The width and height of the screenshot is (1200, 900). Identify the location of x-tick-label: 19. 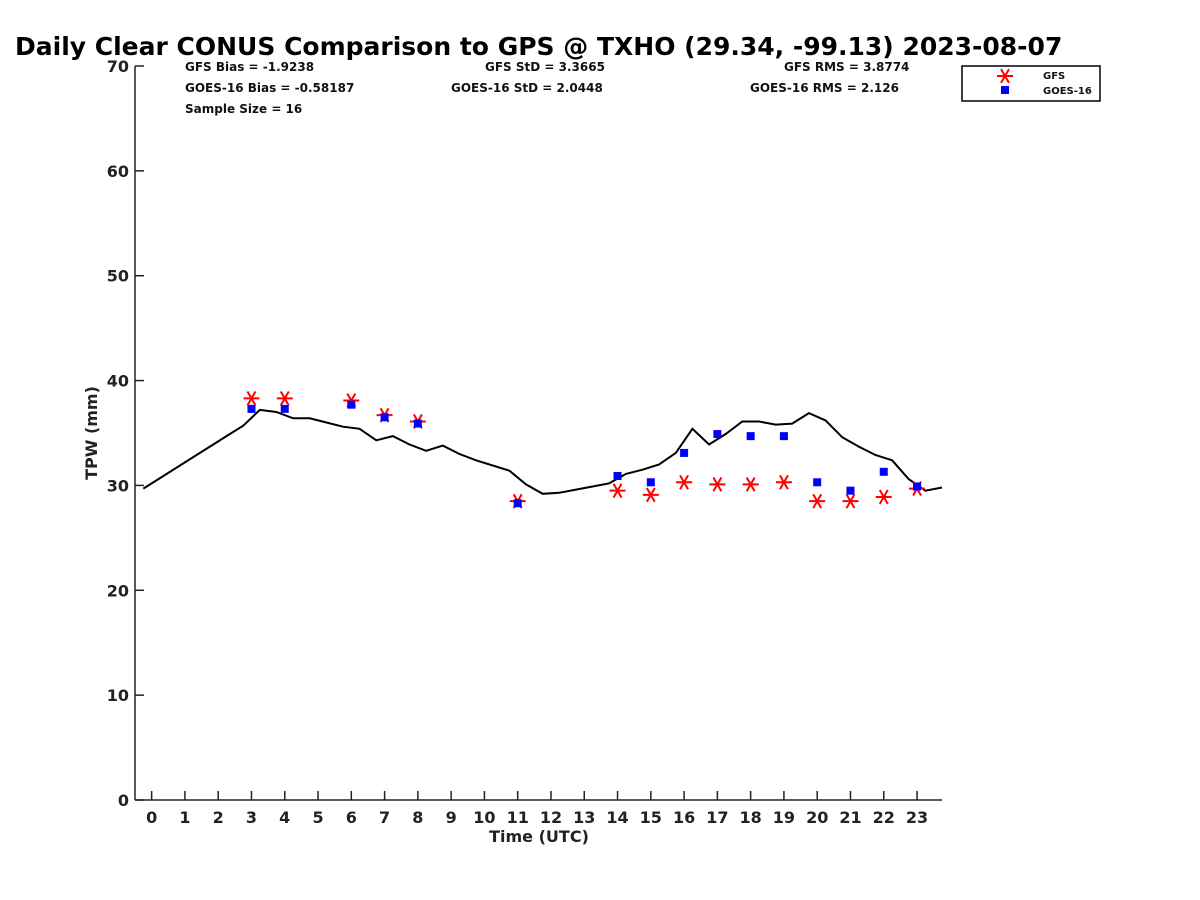
(784, 817).